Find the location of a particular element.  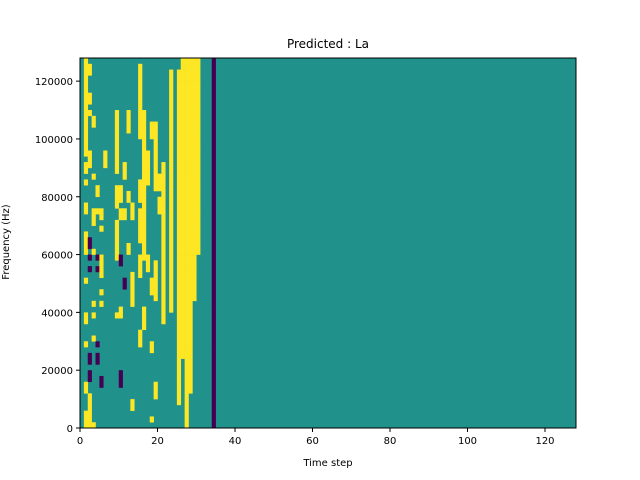

y-axis-label: Frequency (Hz) is located at coordinates (6, 242).